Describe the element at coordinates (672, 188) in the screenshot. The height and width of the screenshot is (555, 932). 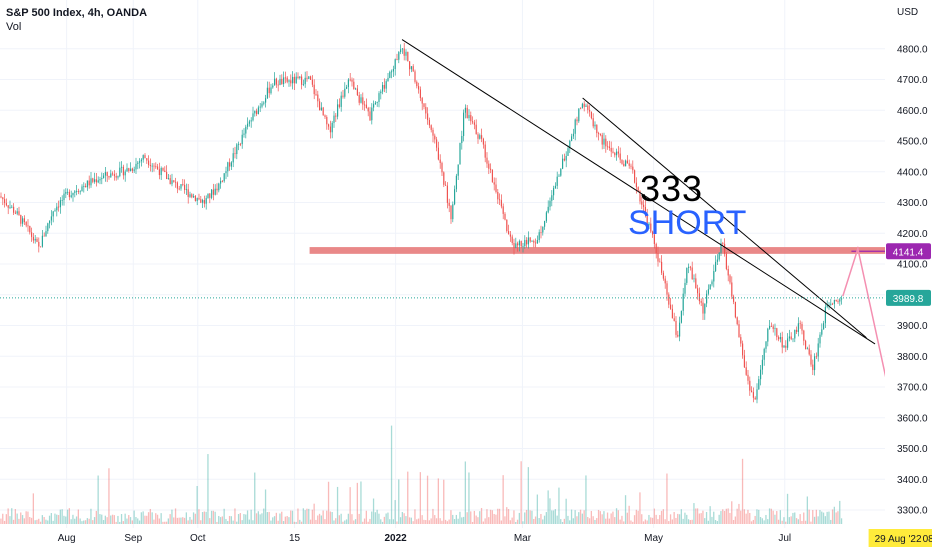
I see `annotation-number: 333` at that location.